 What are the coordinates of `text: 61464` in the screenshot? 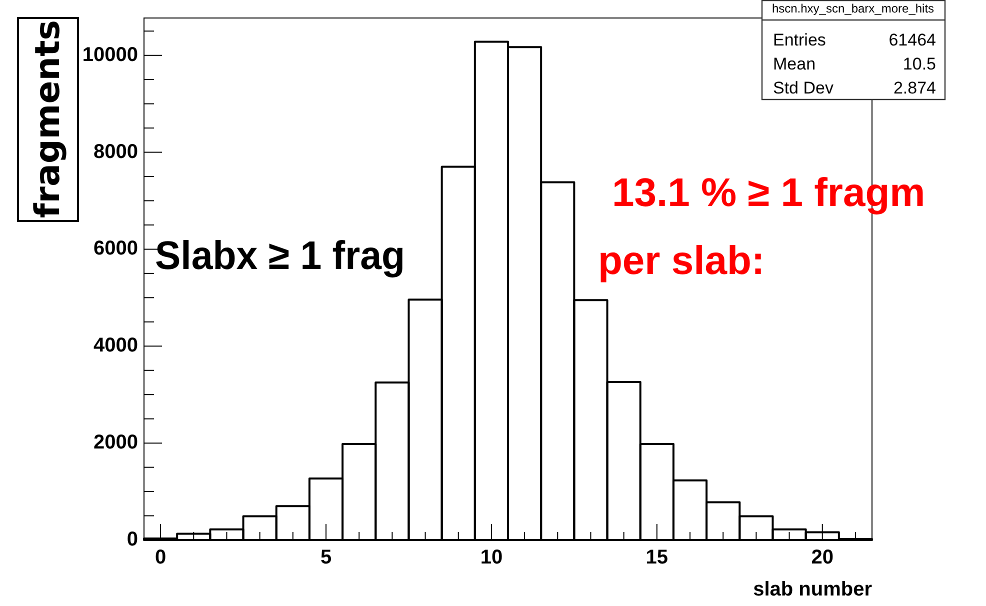 It's located at (912, 40).